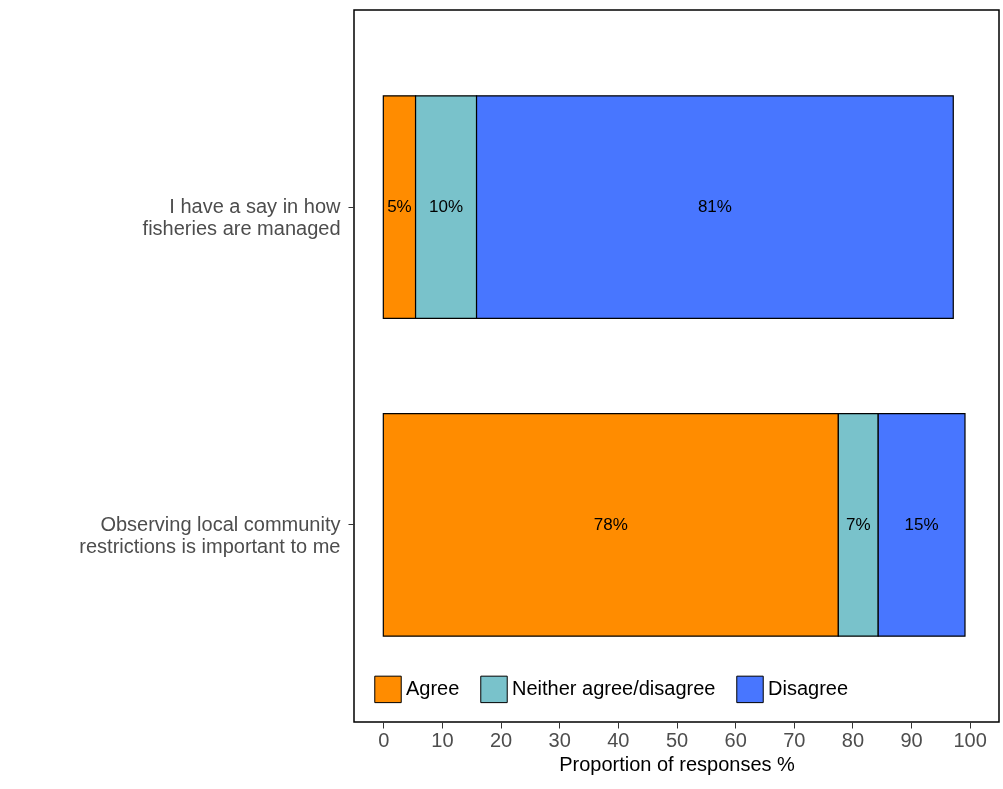 The image size is (1003, 789). Describe the element at coordinates (853, 739) in the screenshot. I see `x-tick-label: 80` at that location.